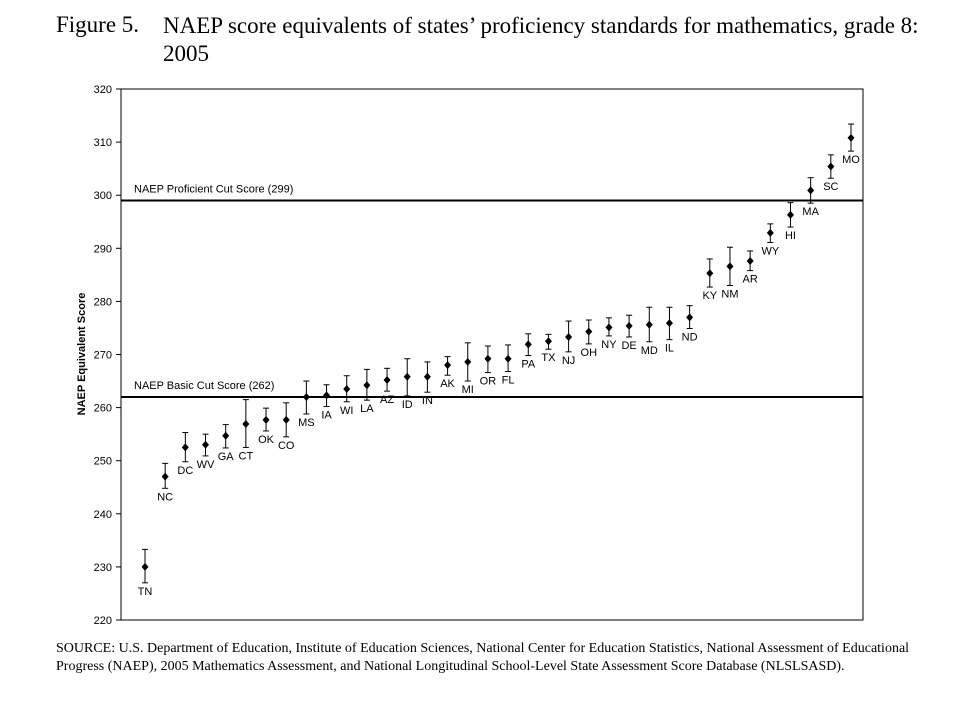 This screenshot has height=720, width=960. Describe the element at coordinates (185, 471) in the screenshot. I see `point-label: DC` at that location.